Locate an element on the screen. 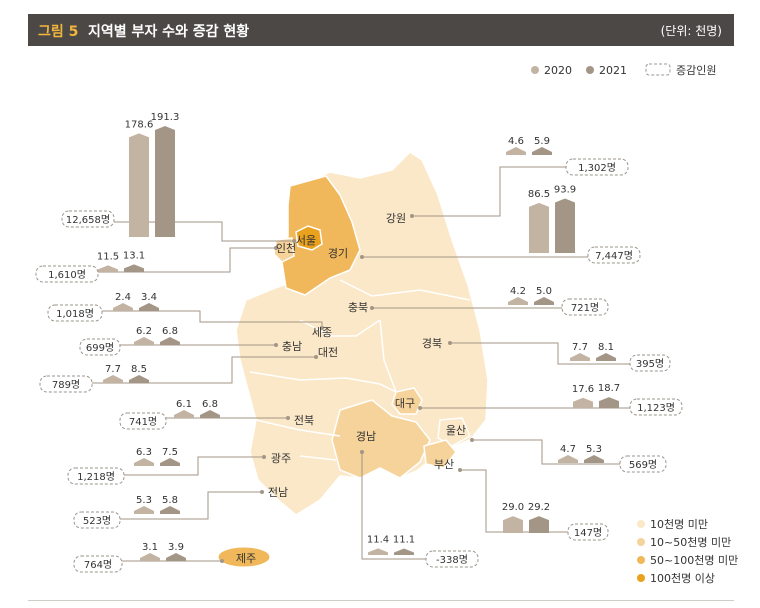  bar-value-v2021: 8.1 is located at coordinates (606, 347).